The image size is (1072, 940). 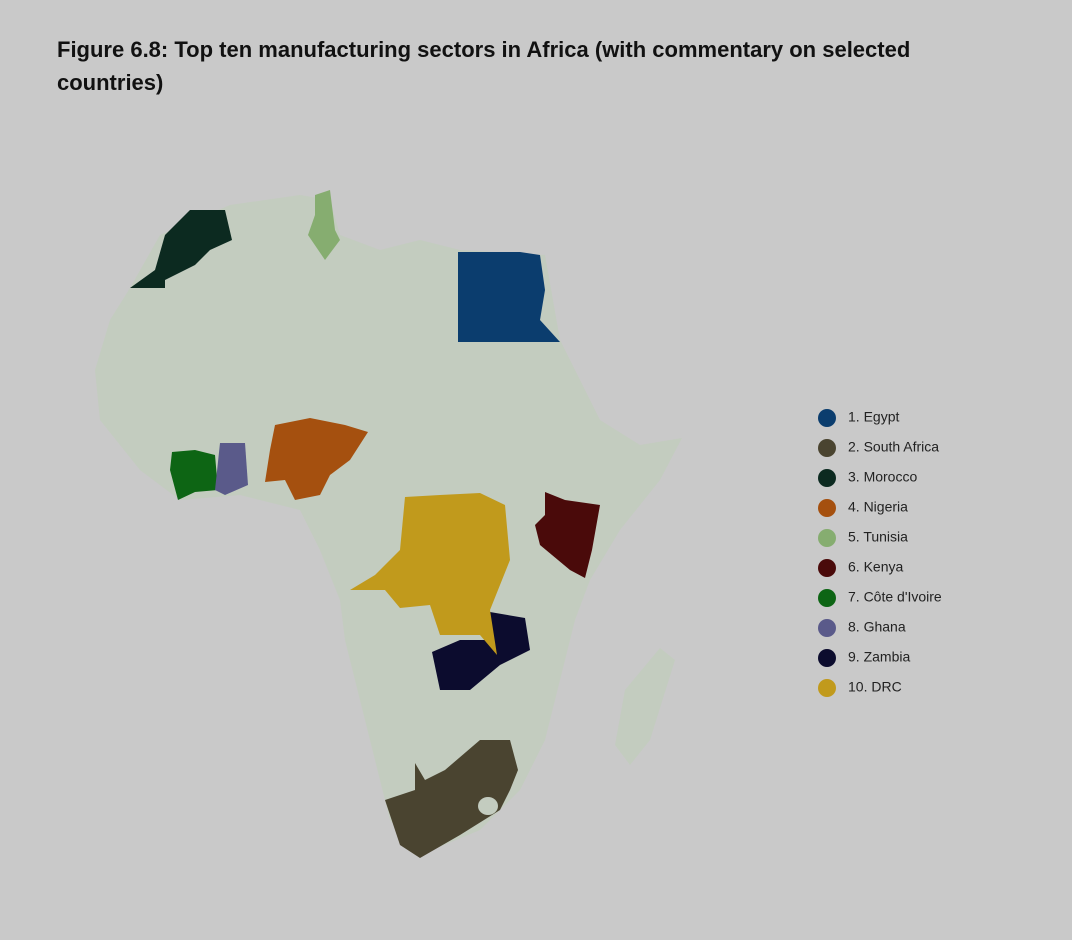 What do you see at coordinates (488, 806) in the screenshot?
I see `lesotho` at bounding box center [488, 806].